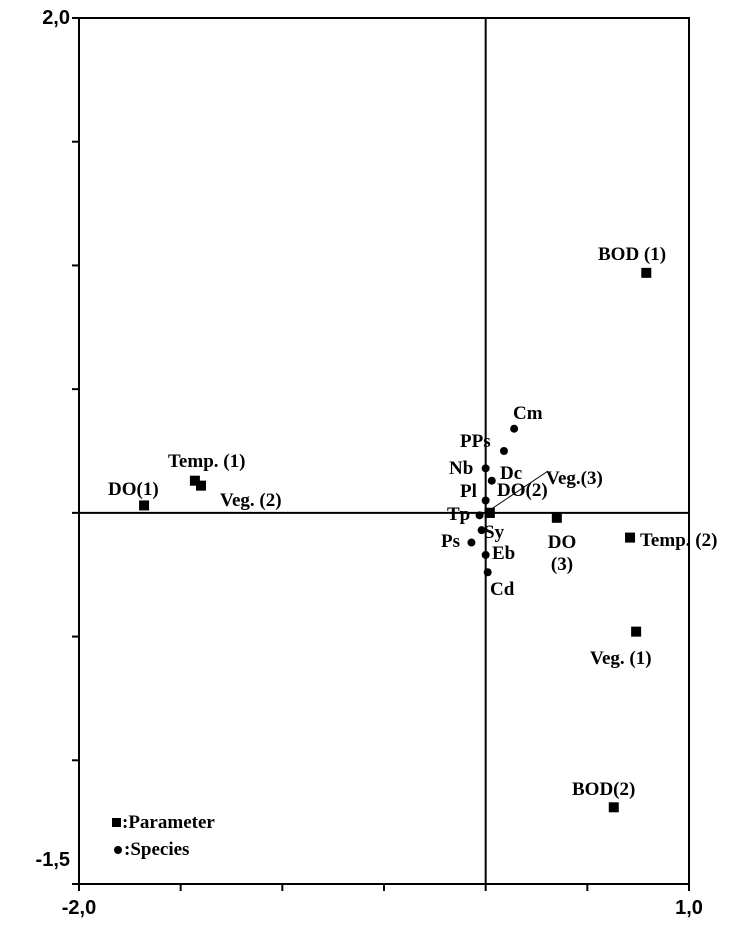  I want to click on point-label: DO(1), so click(133, 489).